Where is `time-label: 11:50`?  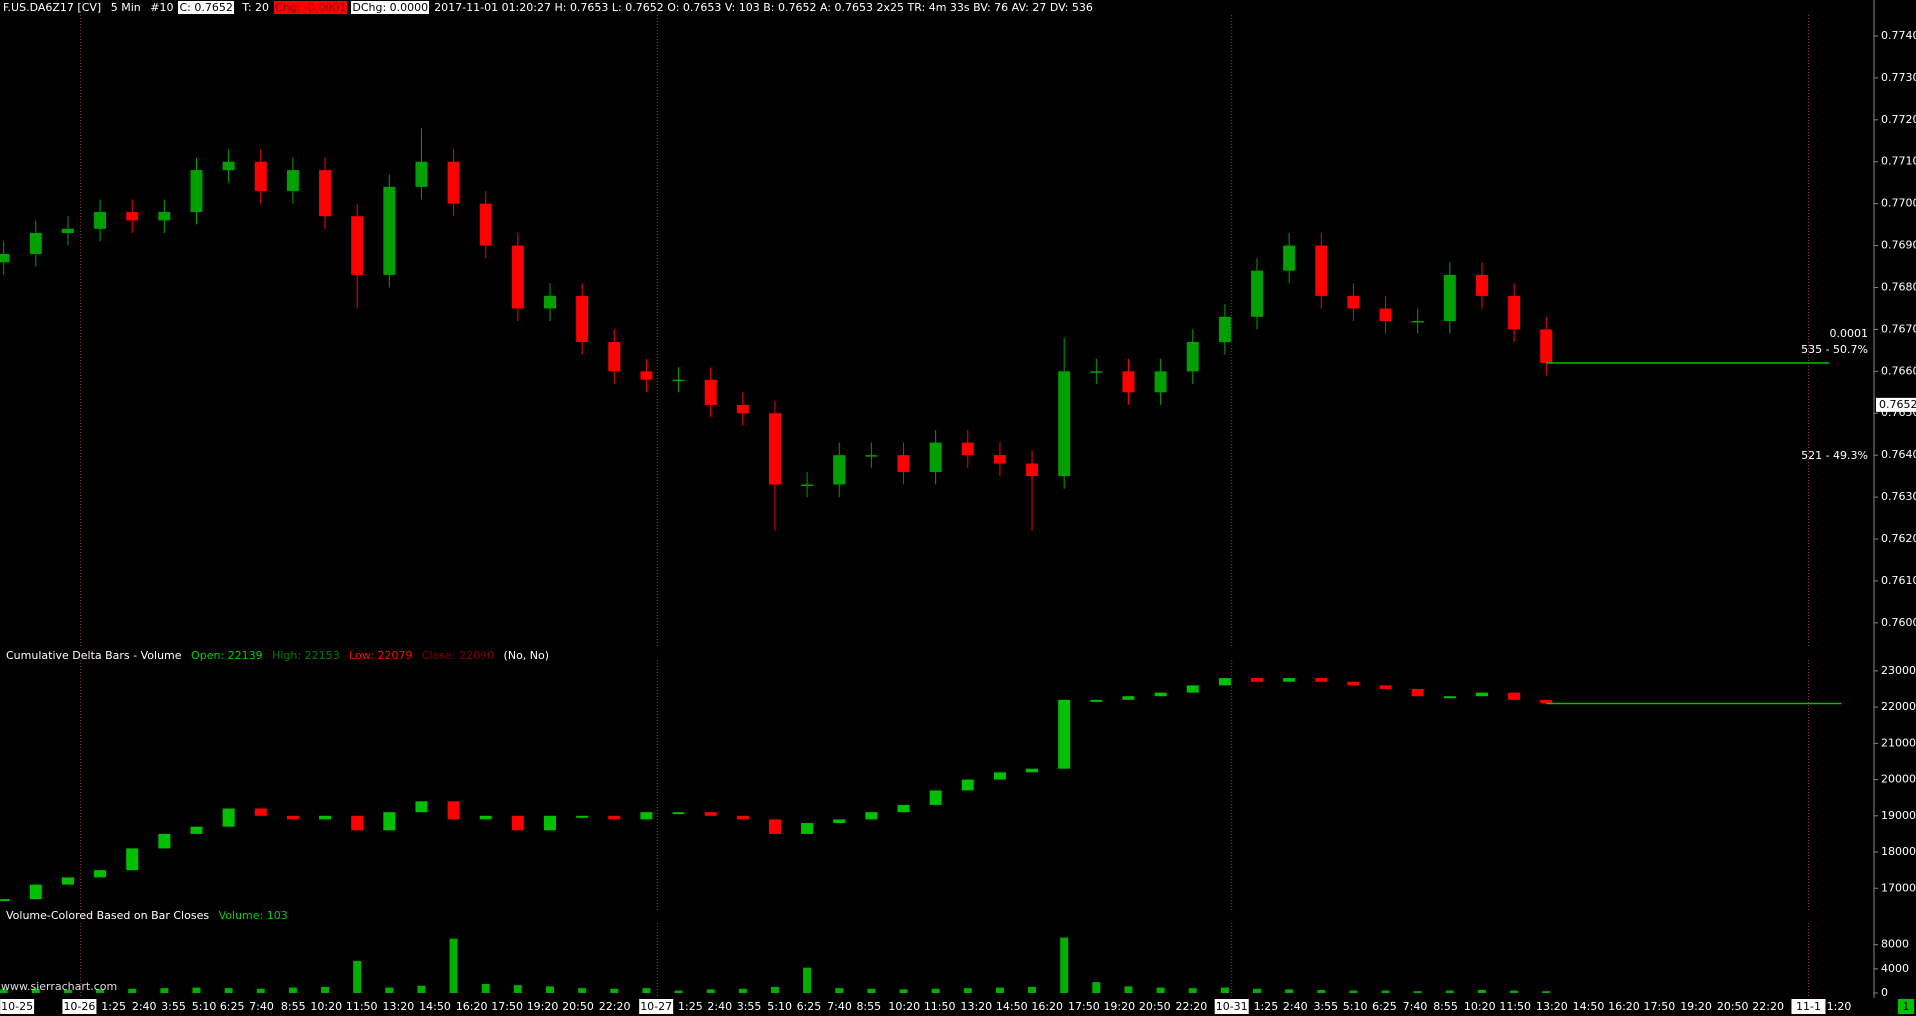
time-label: 11:50 is located at coordinates (940, 1006).